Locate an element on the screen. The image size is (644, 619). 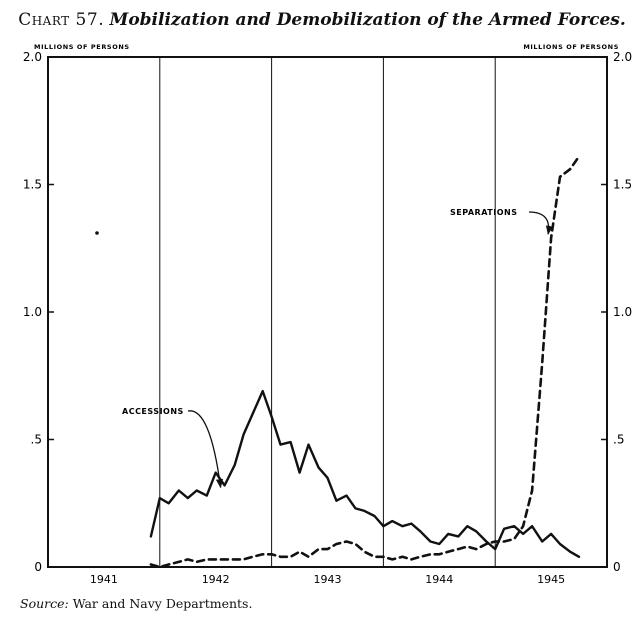
y-tick-label-right: 1.0 is located at coordinates (622, 312).